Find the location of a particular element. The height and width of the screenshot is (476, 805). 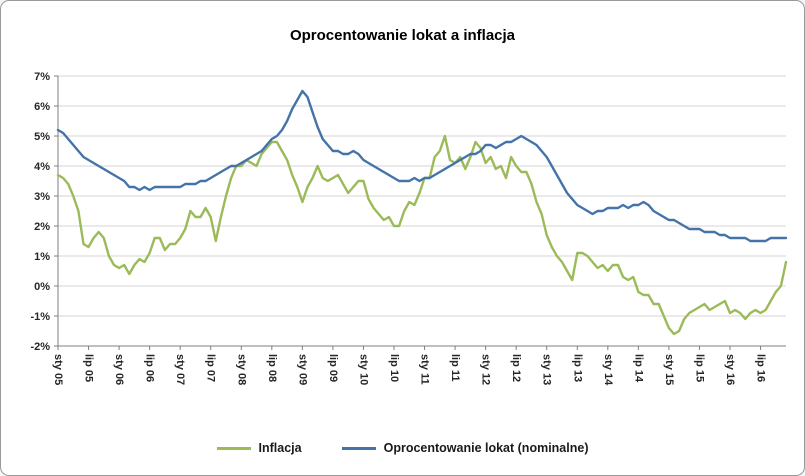

svg-text: sty 16 is located at coordinates (730, 369).